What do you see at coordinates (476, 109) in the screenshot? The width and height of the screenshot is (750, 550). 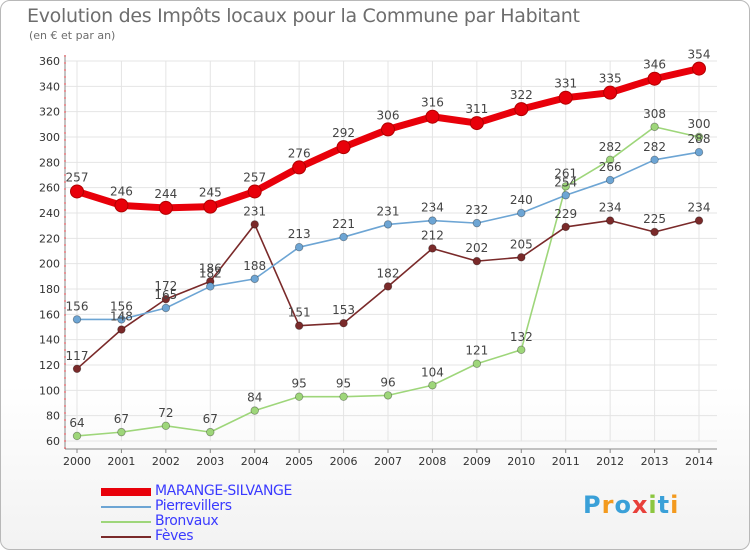 I see `data-label: 311` at bounding box center [476, 109].